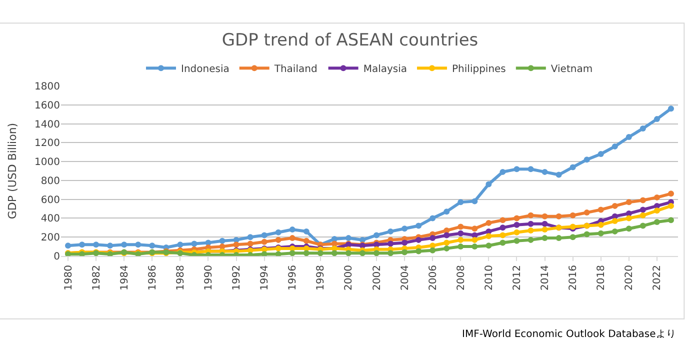 The height and width of the screenshot is (338, 700). I want to click on x-tick-label: 1990, so click(208, 277).